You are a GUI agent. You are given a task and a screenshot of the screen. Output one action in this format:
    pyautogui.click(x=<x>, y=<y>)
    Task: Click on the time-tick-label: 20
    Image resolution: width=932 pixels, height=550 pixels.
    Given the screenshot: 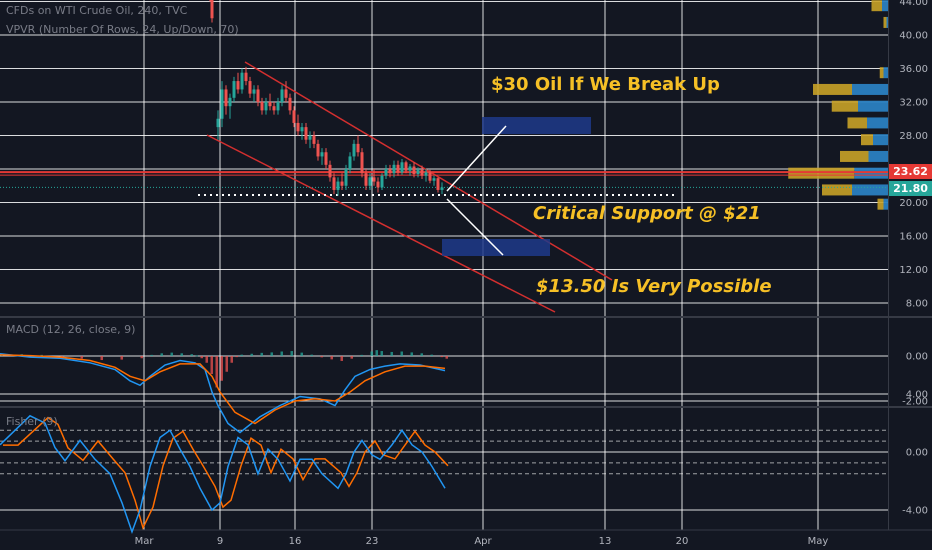 What is the action you would take?
    pyautogui.click(x=682, y=541)
    